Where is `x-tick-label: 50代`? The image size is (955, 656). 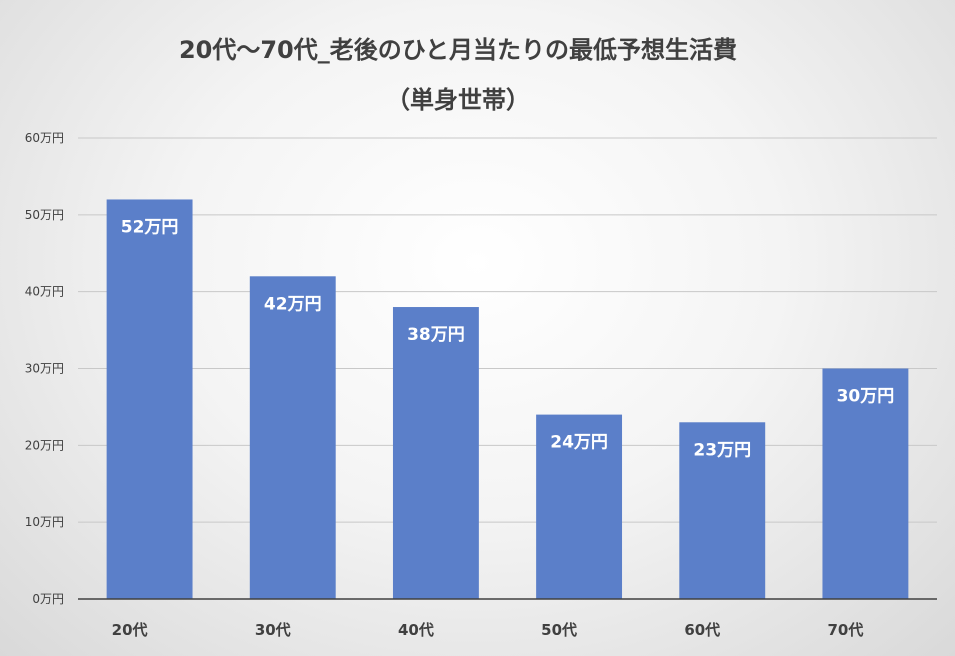
x-tick-label: 50代 is located at coordinates (559, 630).